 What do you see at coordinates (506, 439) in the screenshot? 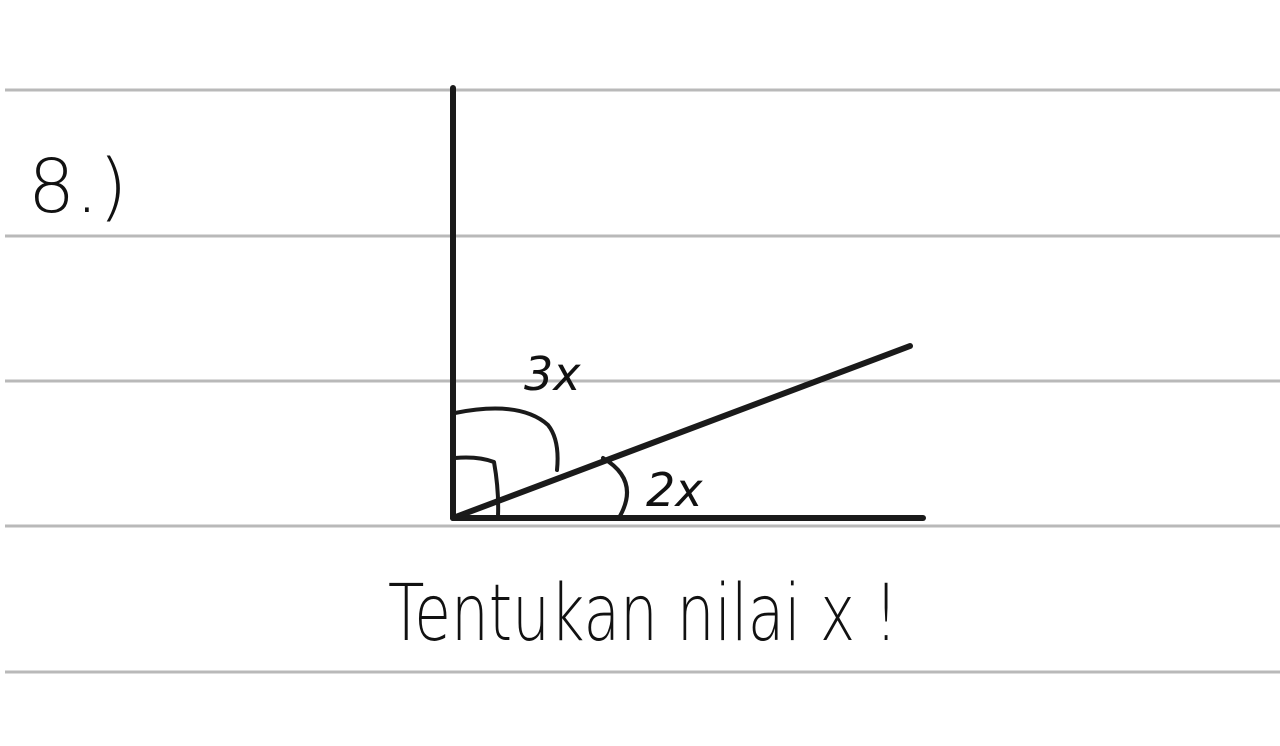
I see `angle-arc-3x` at bounding box center [506, 439].